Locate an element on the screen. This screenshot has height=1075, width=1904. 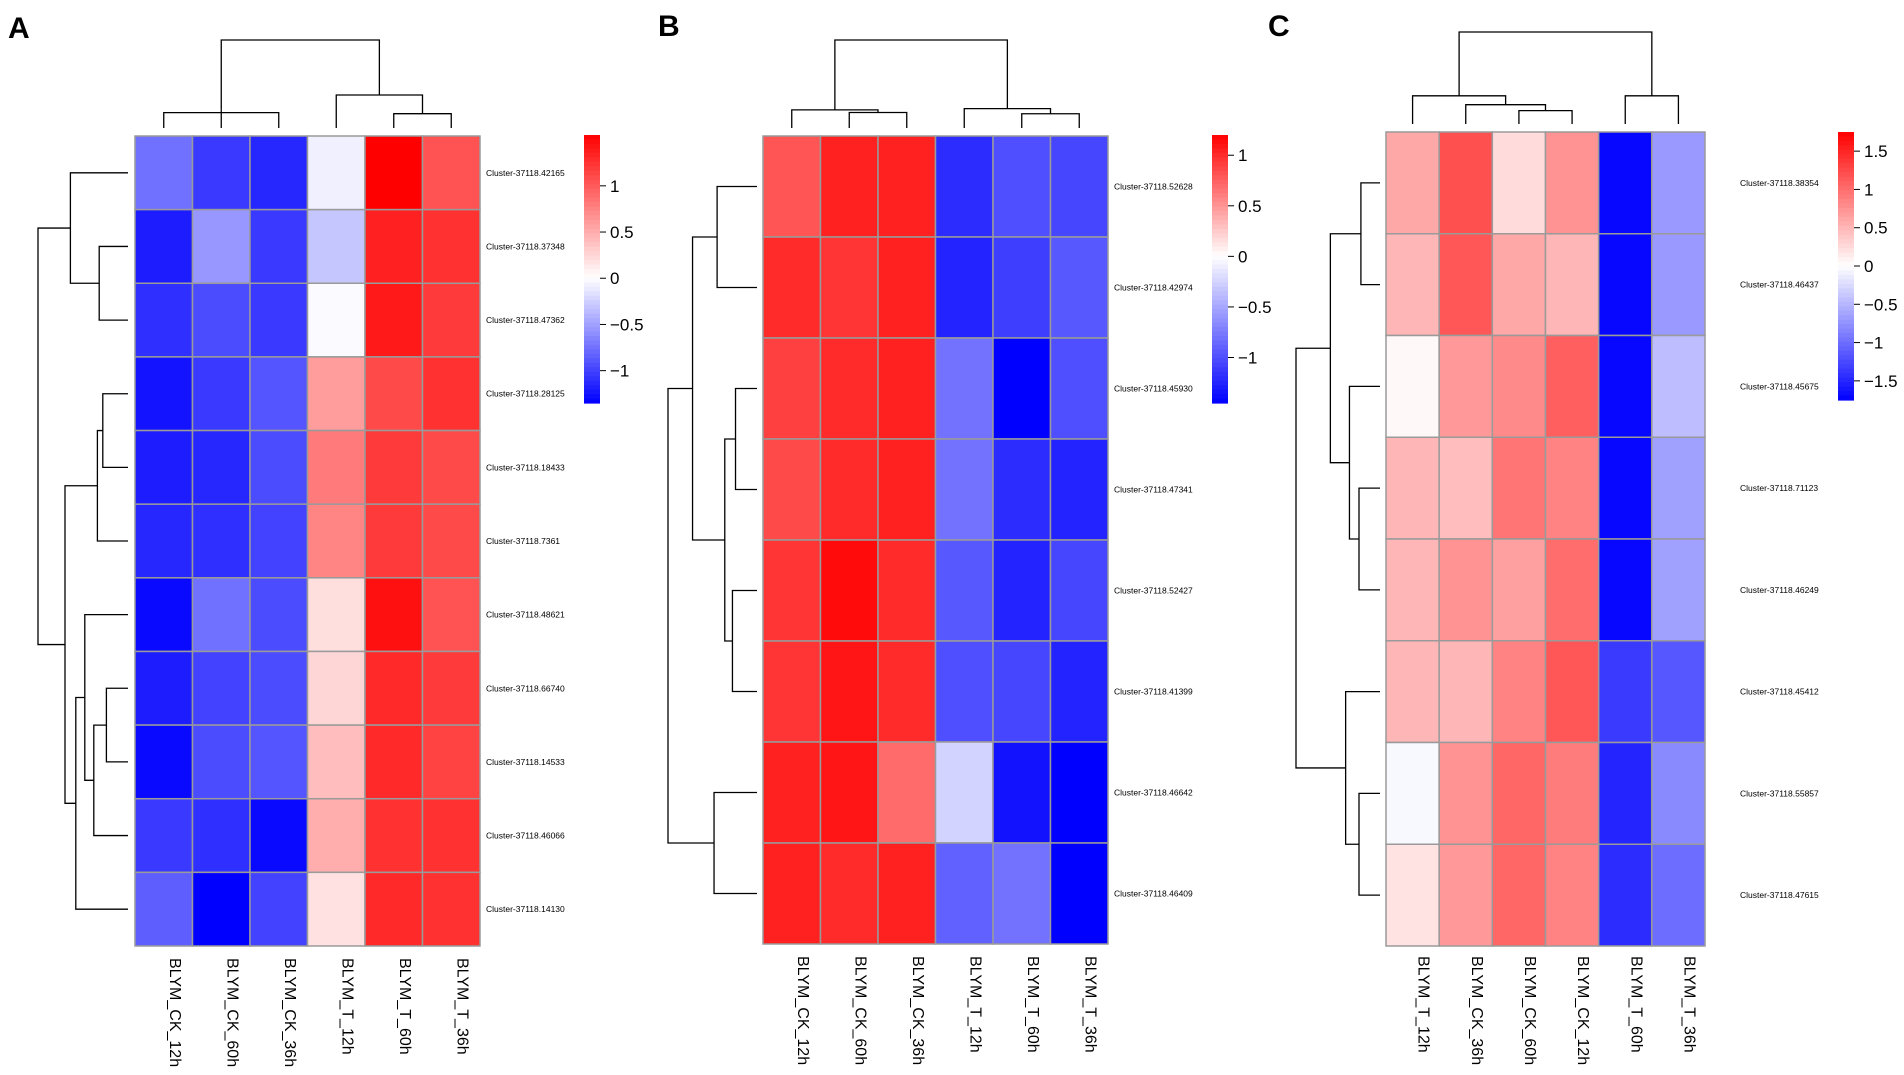
colorbar-tick-label: 0.5 is located at coordinates (622, 232).